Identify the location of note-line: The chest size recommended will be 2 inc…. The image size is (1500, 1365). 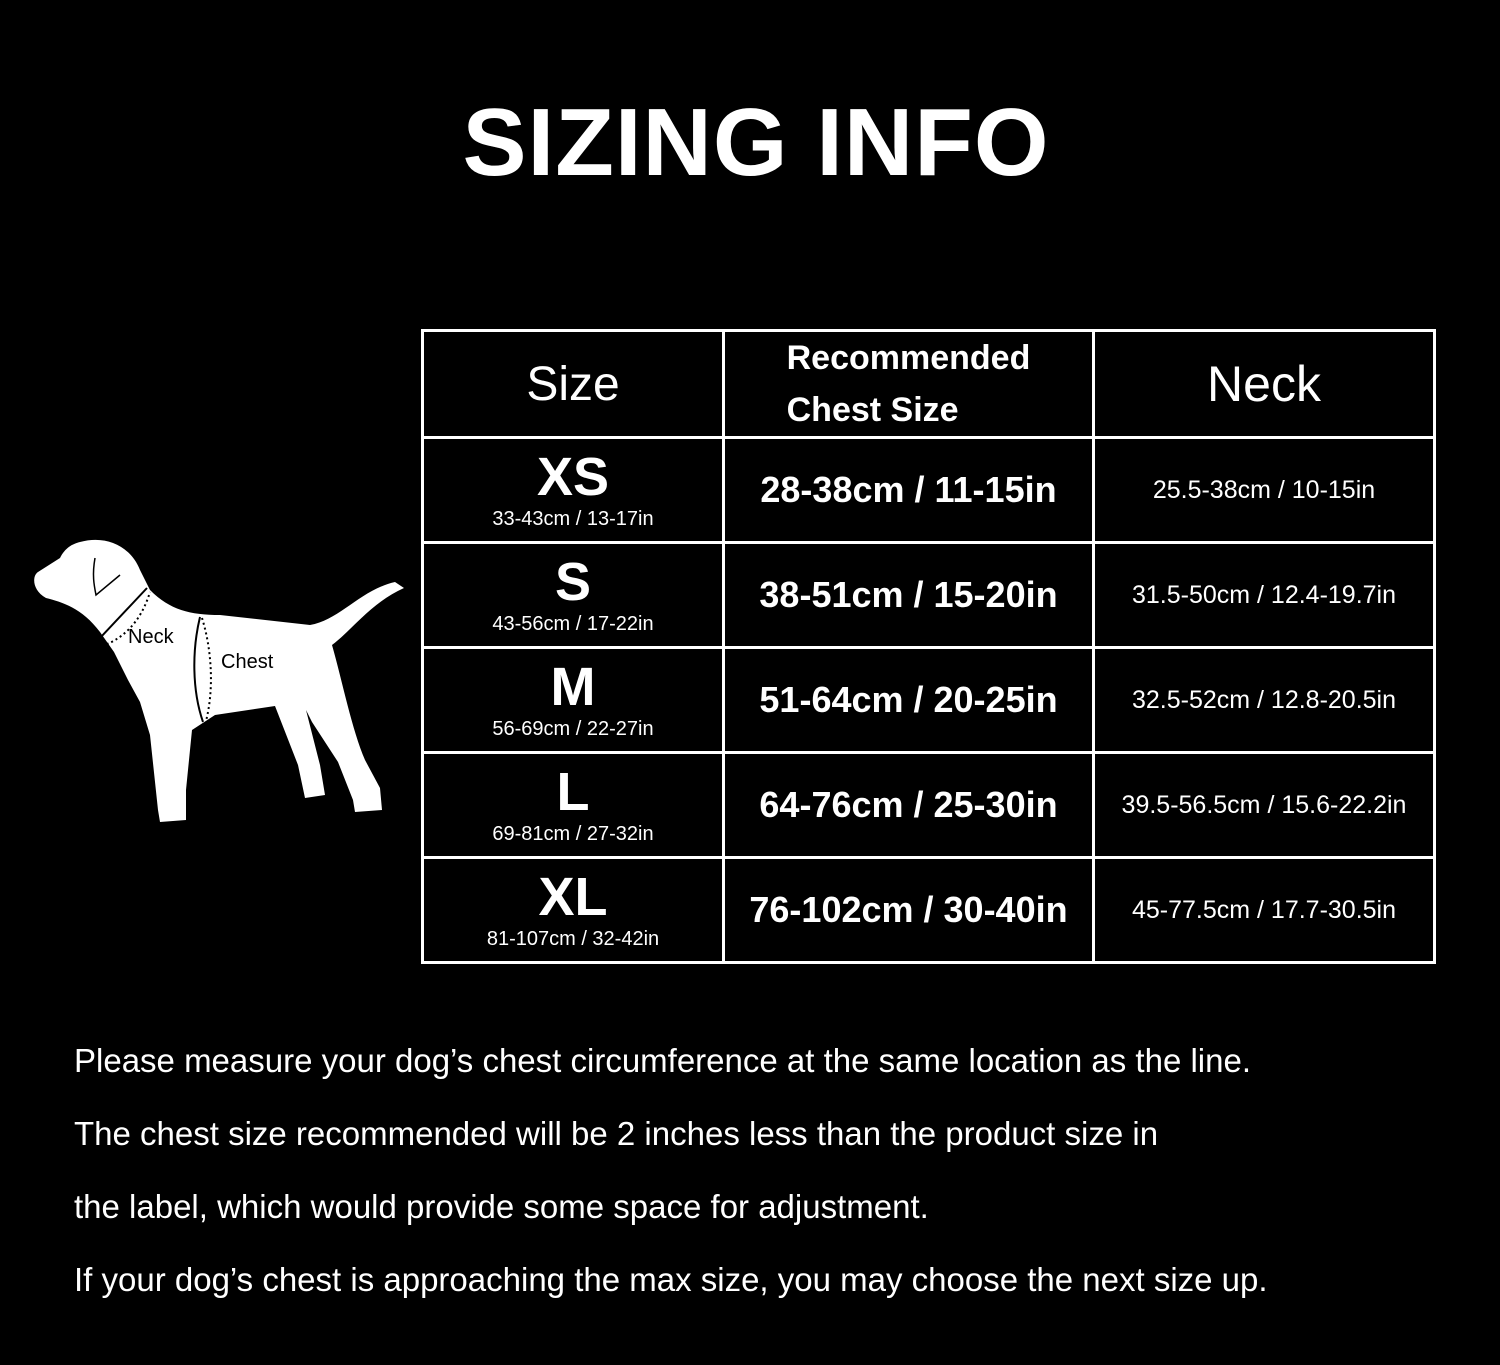
(616, 1133).